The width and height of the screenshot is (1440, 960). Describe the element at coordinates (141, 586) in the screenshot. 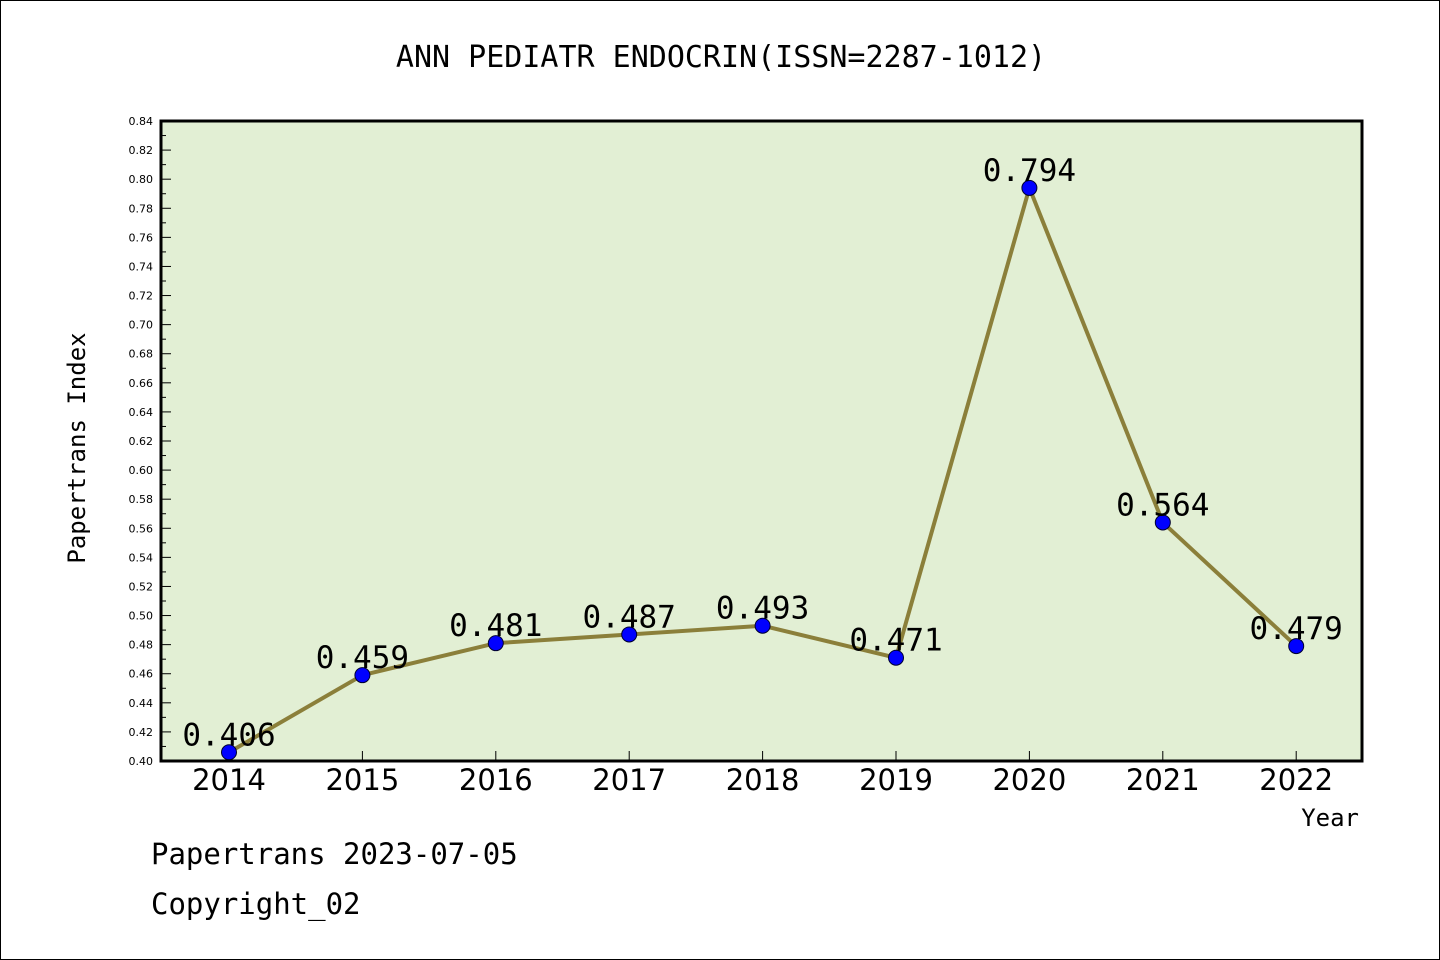

I see `y-tick-label: 0.52` at that location.